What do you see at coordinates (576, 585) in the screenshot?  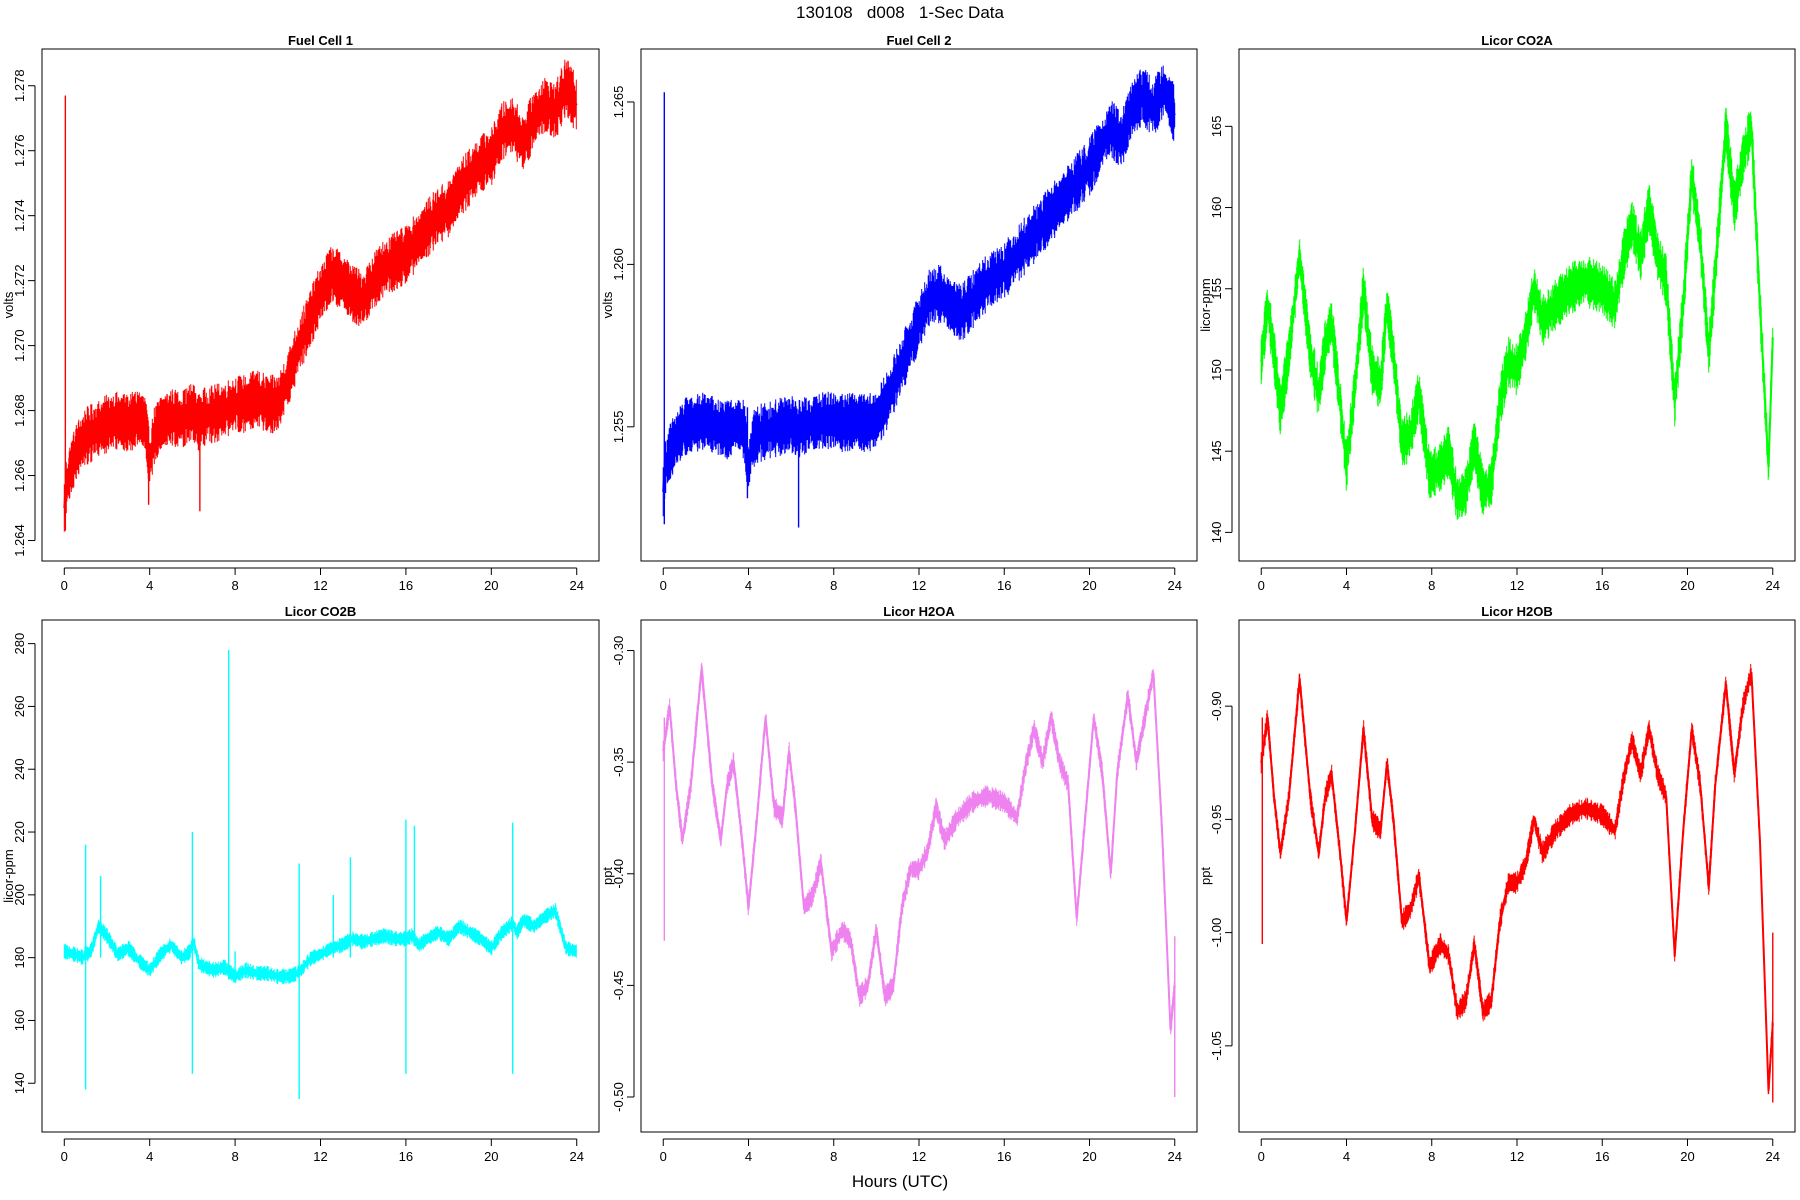 I see `panel-1-x-tick-label-6: 24` at bounding box center [576, 585].